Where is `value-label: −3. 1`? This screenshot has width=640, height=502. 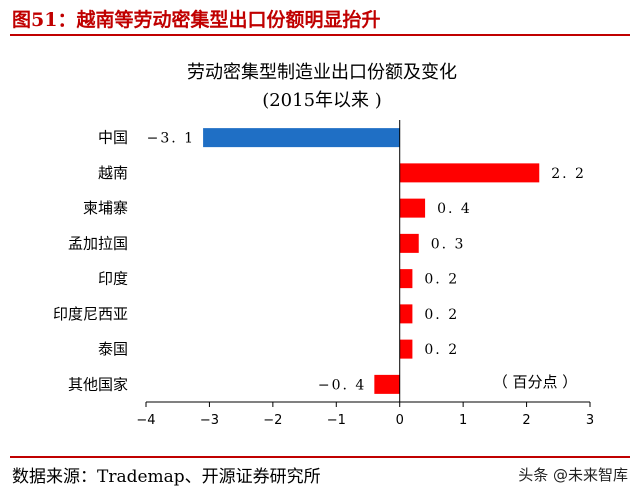
value-label: −3. 1 is located at coordinates (171, 139).